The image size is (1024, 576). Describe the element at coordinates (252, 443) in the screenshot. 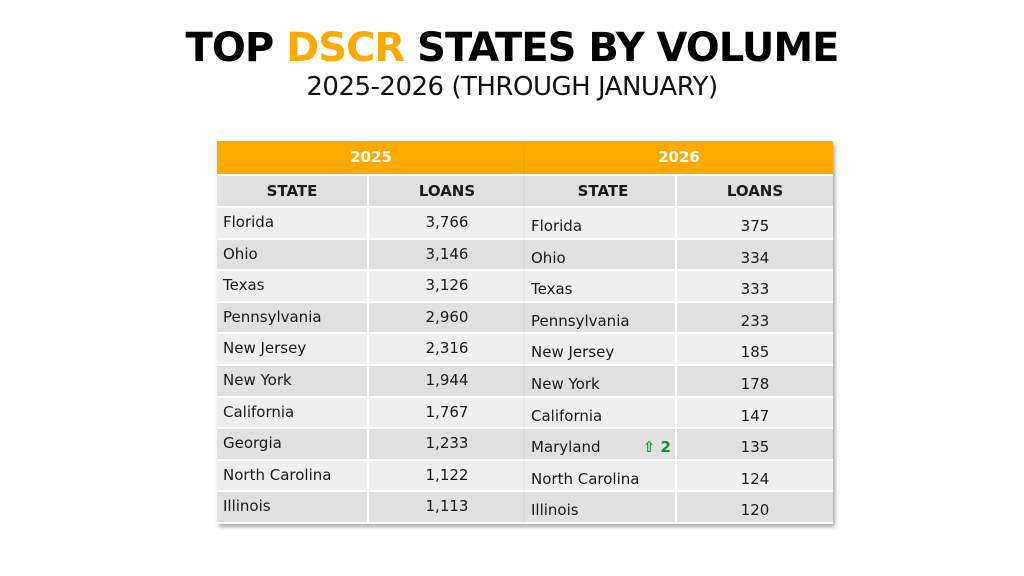

I see `state-name: Georgia` at that location.